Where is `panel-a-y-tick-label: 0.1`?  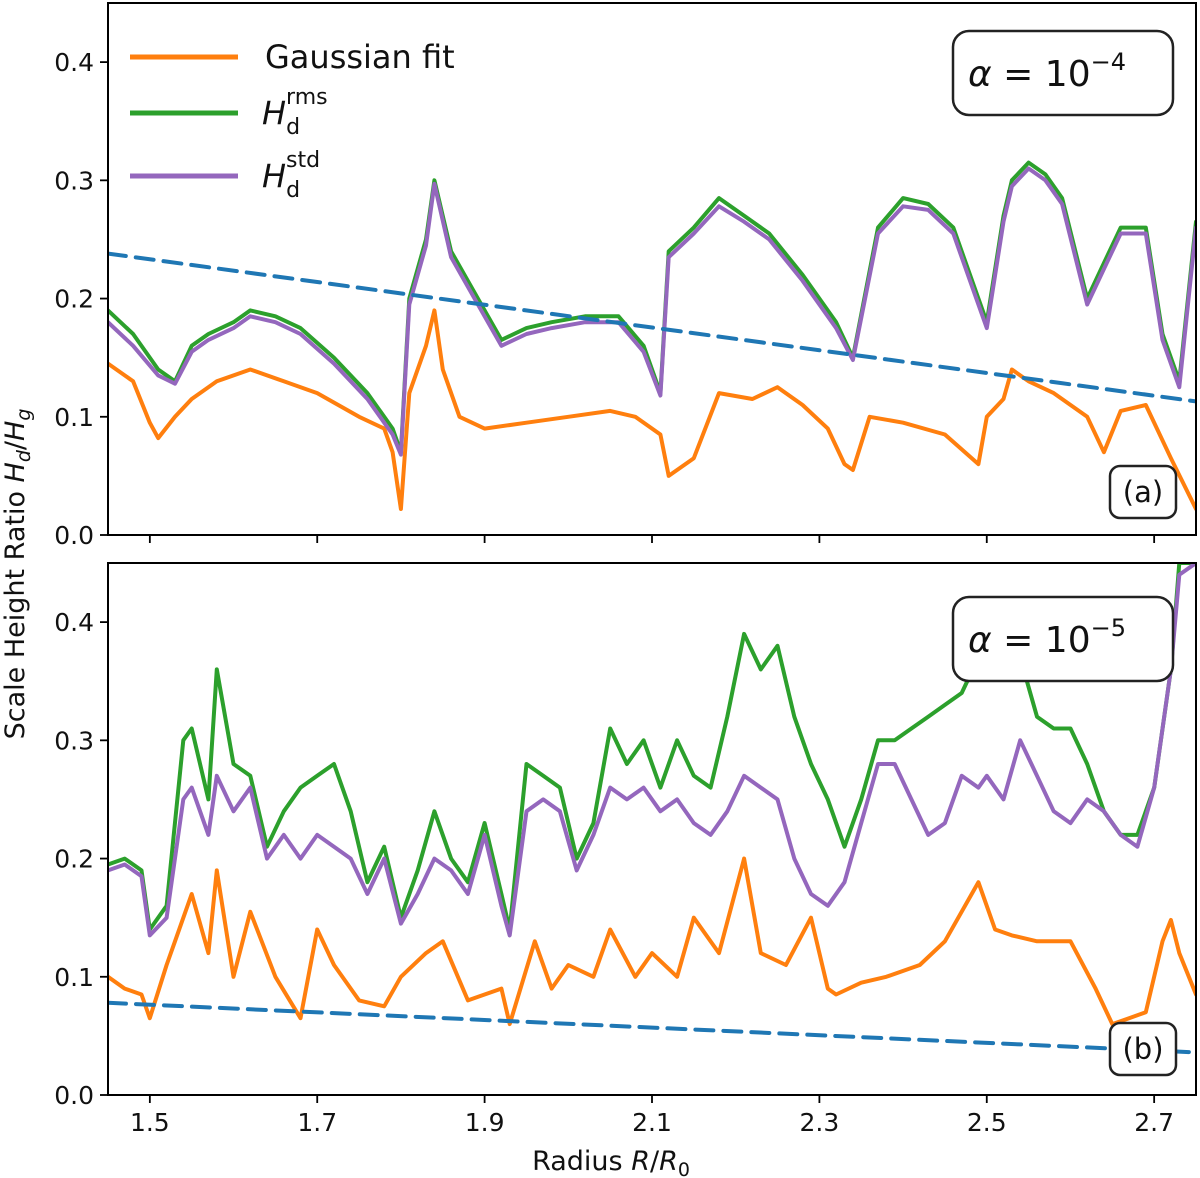 panel-a-y-tick-label: 0.1 is located at coordinates (74, 417).